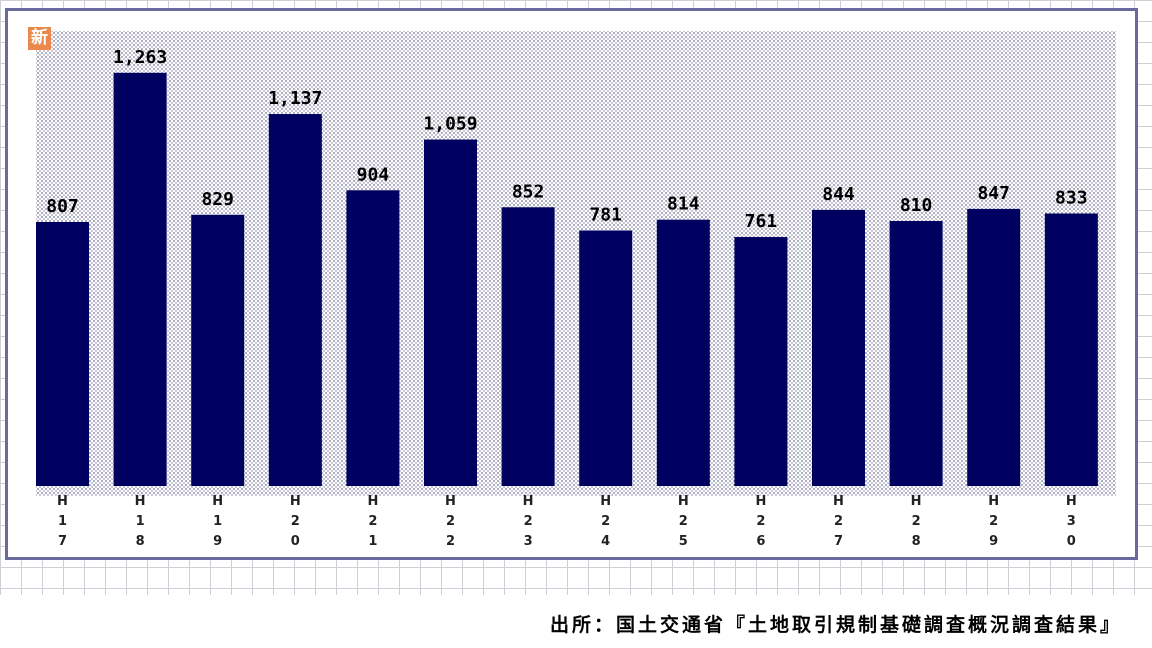 Image resolution: width=1152 pixels, height=648 pixels. I want to click on bar-H21, so click(373, 338).